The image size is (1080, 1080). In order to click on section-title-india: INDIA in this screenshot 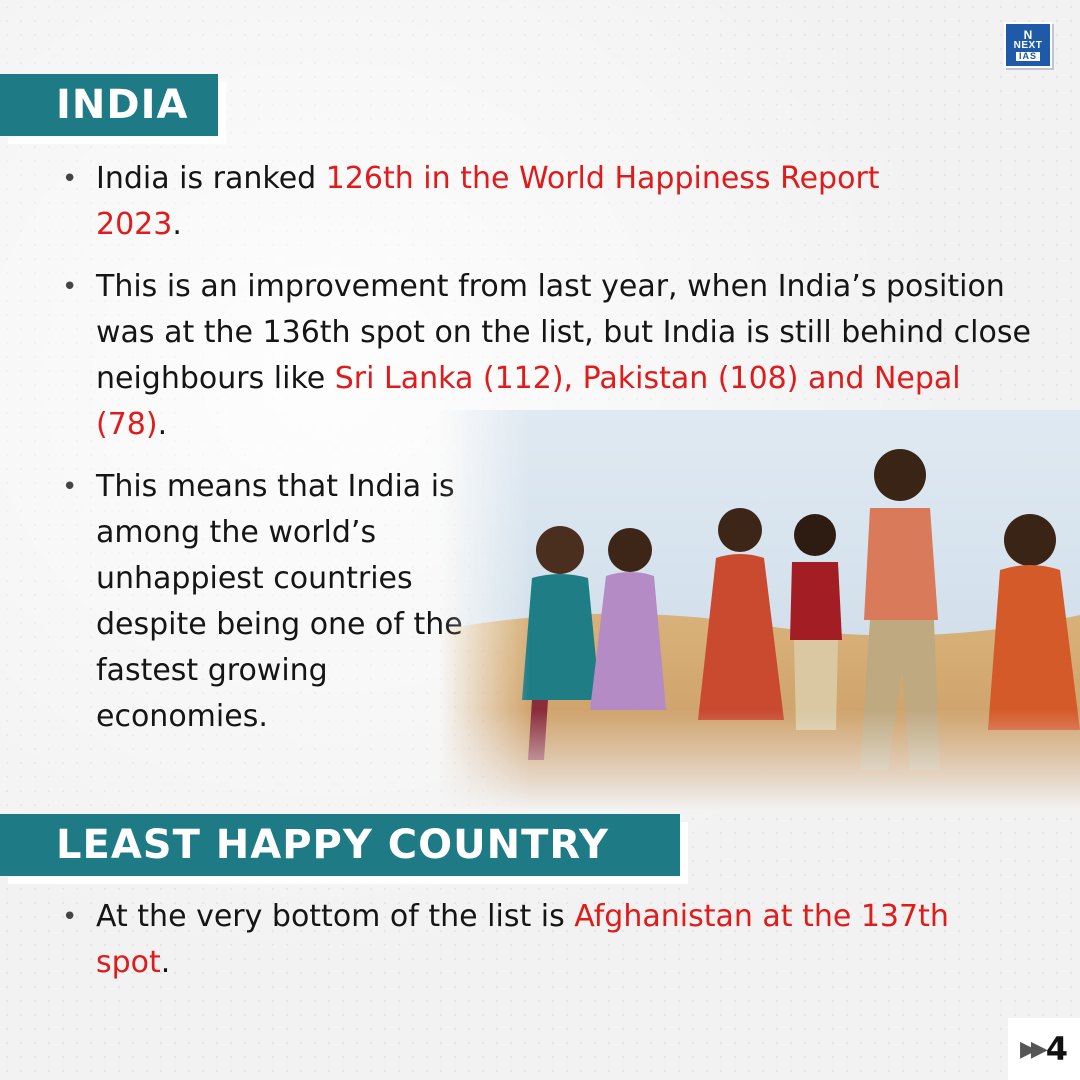, I will do `click(122, 105)`.